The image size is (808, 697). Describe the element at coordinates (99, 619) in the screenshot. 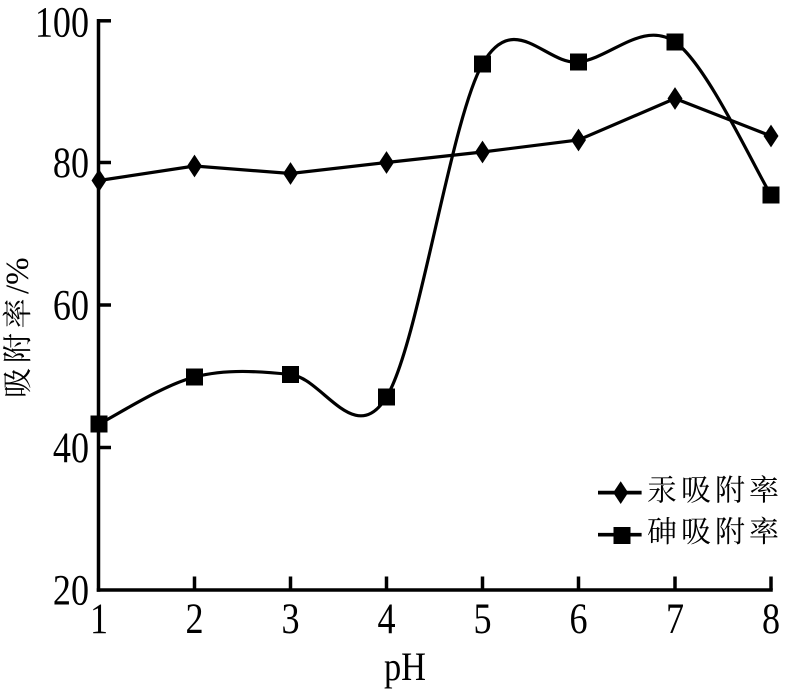

I see `svg-text: 1` at that location.